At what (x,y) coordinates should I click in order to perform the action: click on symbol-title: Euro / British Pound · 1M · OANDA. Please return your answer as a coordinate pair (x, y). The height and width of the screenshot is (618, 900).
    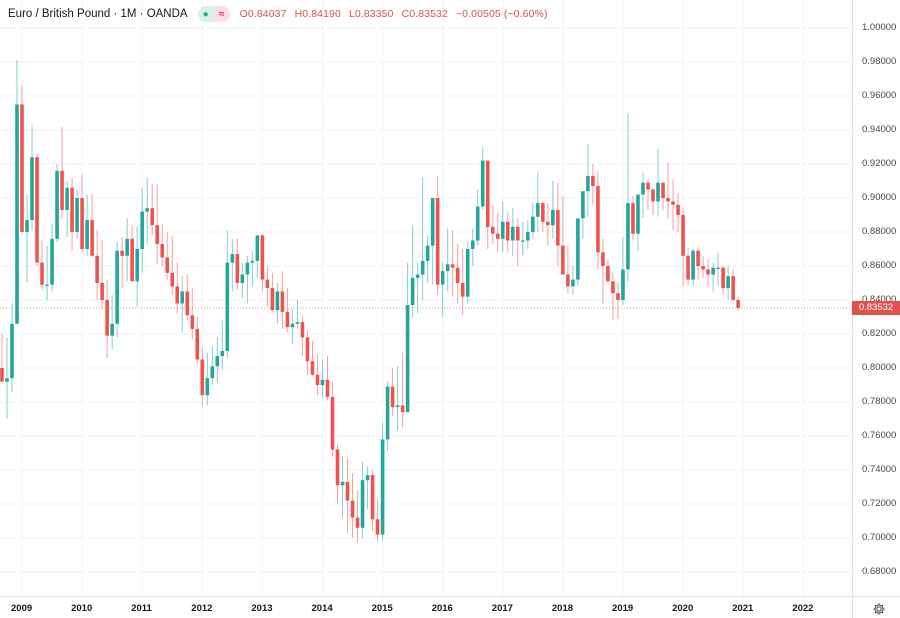
    Looking at the image, I should click on (98, 14).